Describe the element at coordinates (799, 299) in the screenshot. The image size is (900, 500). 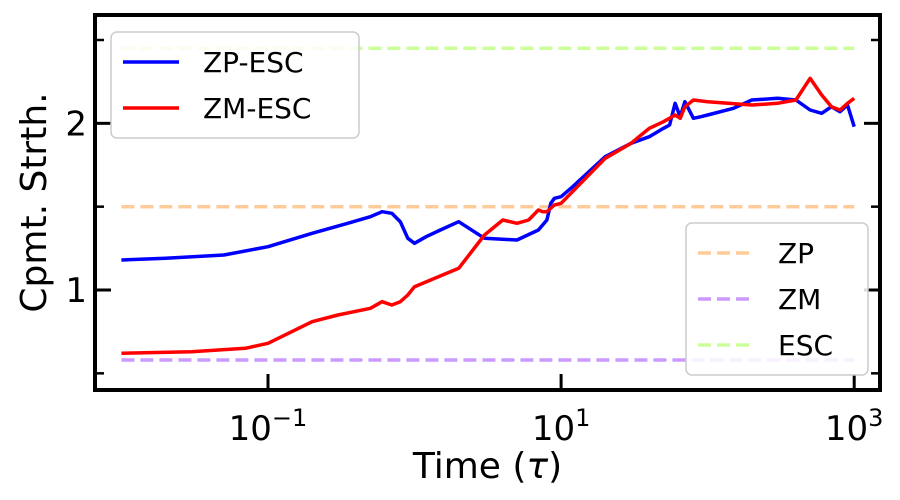
I see `legend-label-zm: ZM` at that location.